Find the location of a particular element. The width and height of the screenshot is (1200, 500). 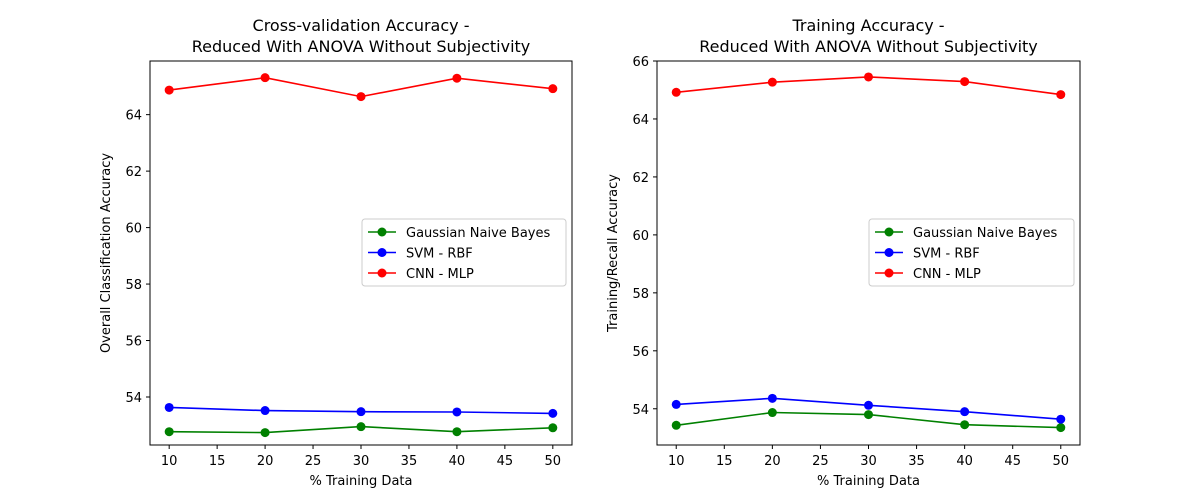

chart2-x-axis-label: % Training Data is located at coordinates (868, 481).